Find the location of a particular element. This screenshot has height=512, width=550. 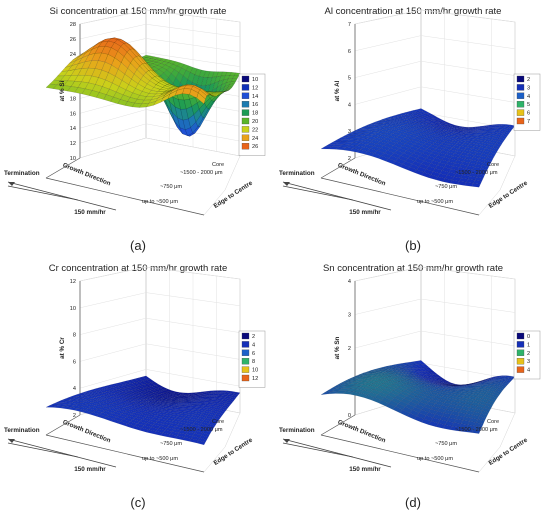

panel-caption: (b) is located at coordinates (413, 245).